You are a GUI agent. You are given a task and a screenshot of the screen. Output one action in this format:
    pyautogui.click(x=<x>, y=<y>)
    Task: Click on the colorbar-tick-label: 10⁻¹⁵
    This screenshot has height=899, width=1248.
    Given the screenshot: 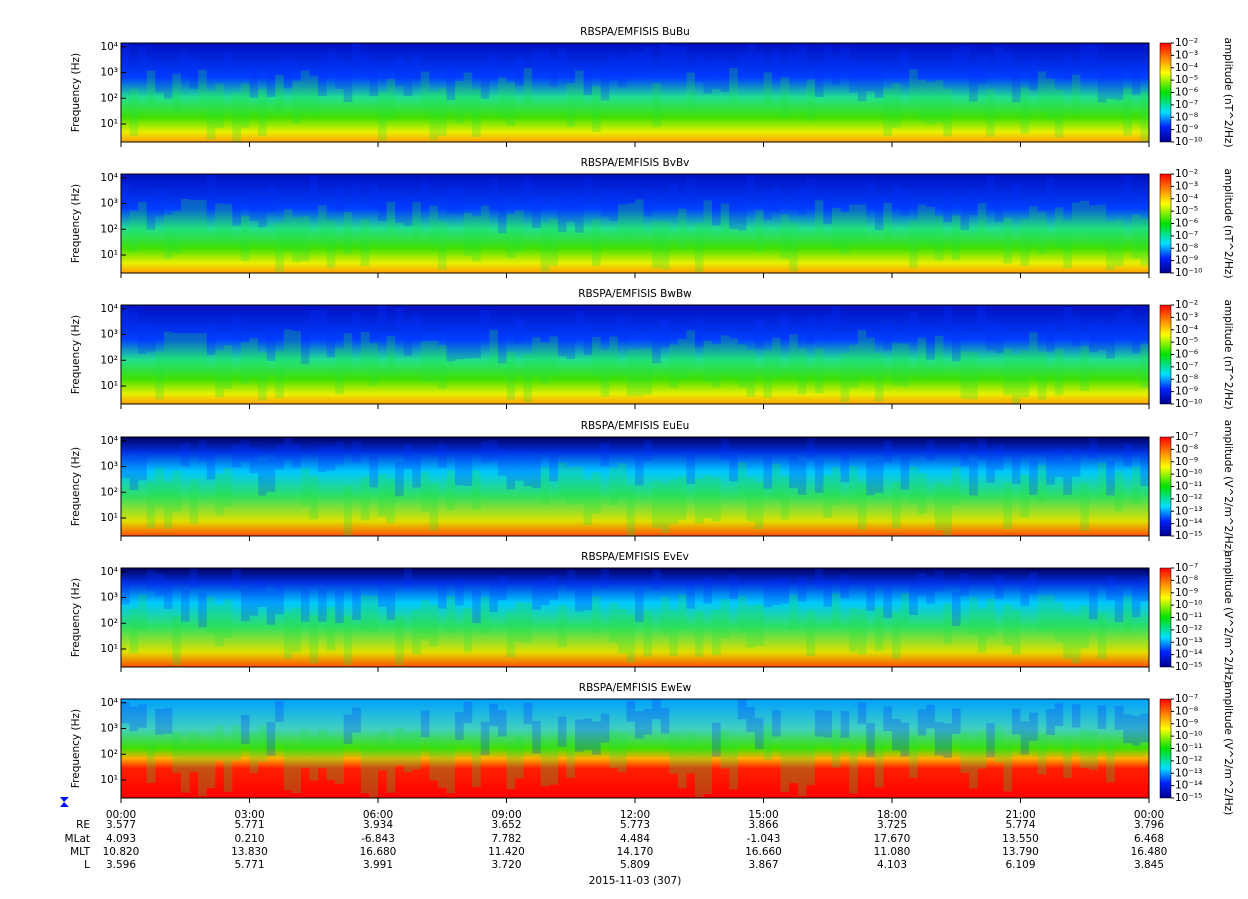 What is the action you would take?
    pyautogui.click(x=1188, y=667)
    